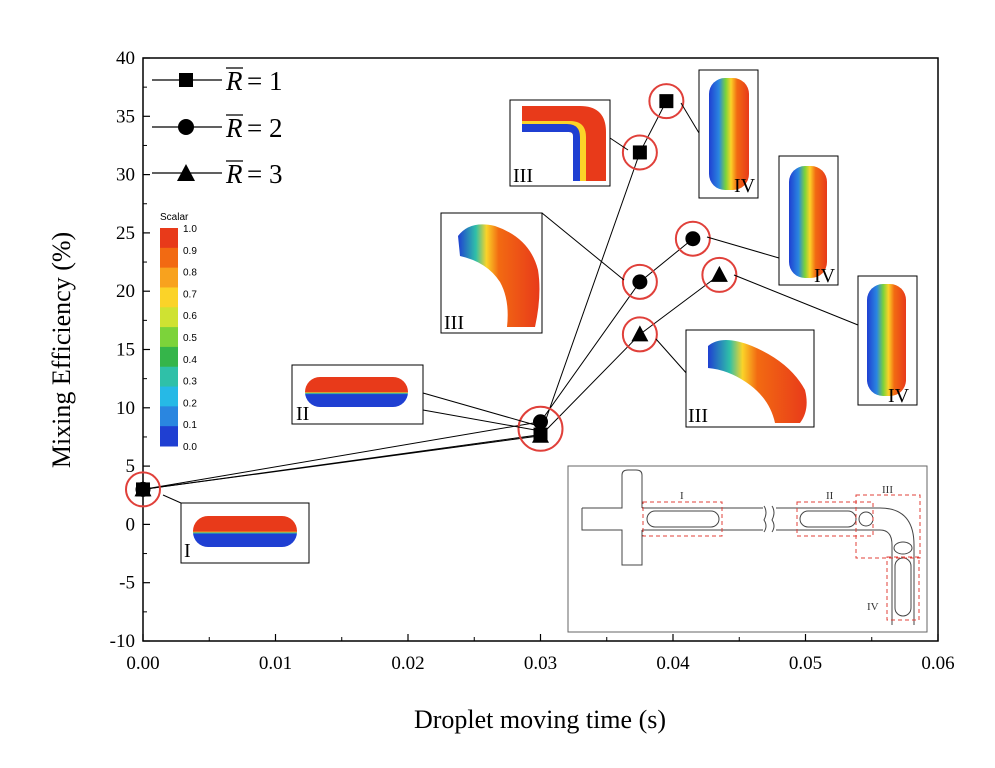  What do you see at coordinates (796, 300) in the screenshot?
I see `callout-line-IV-r3` at bounding box center [796, 300].